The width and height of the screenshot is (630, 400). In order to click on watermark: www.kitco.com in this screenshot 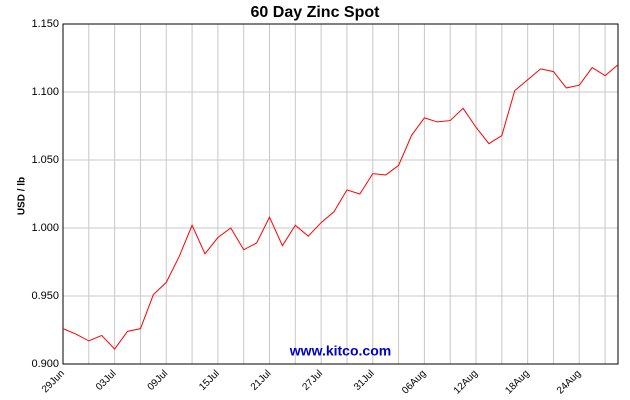, I will do `click(340, 351)`.